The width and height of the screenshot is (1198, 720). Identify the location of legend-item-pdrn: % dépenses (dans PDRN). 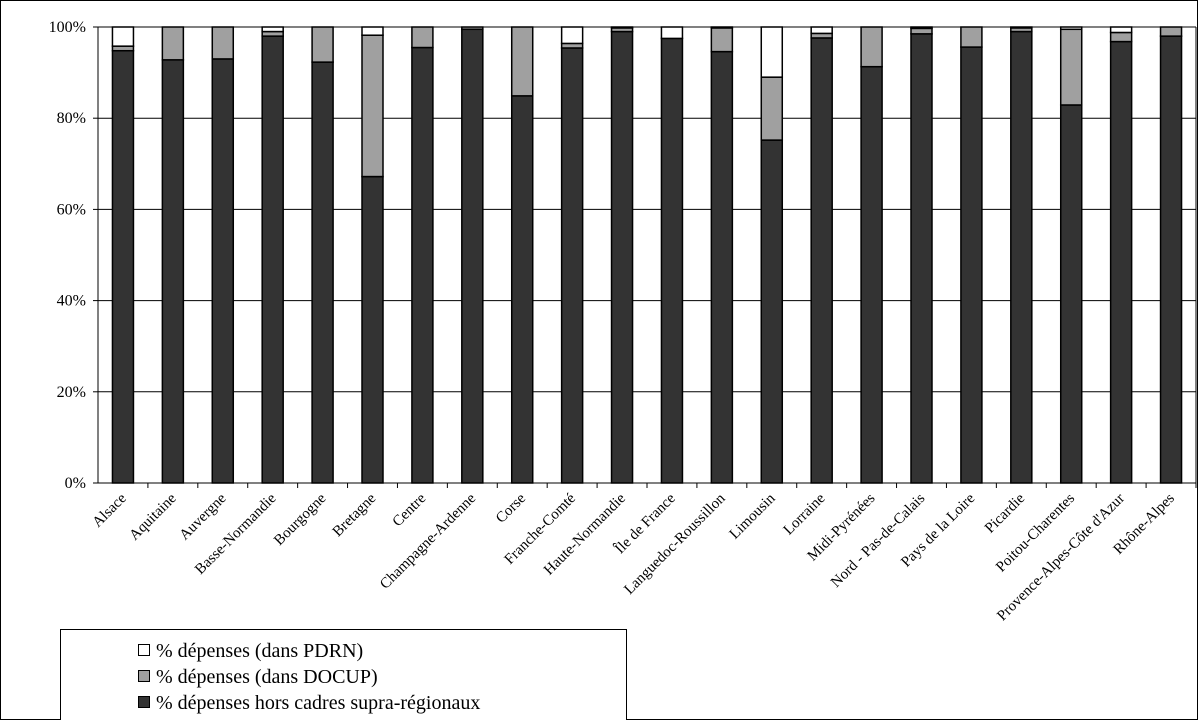
(343, 651).